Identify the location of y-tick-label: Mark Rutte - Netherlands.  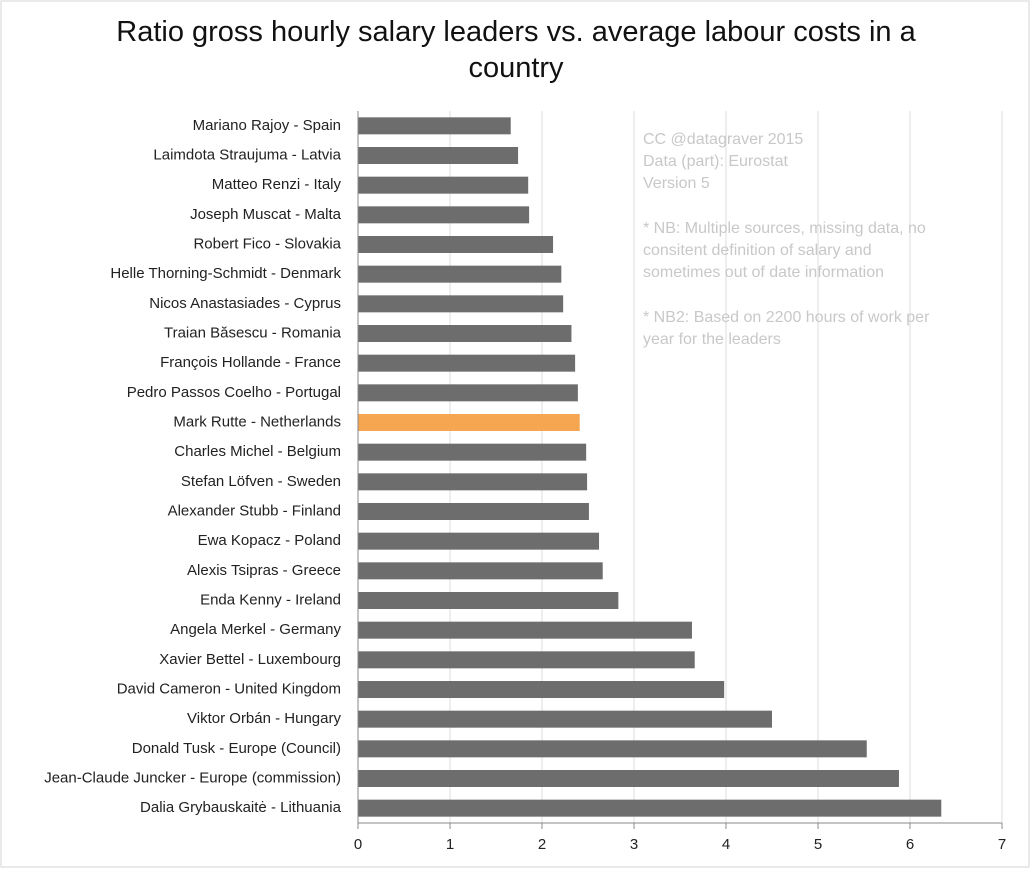
(257, 421).